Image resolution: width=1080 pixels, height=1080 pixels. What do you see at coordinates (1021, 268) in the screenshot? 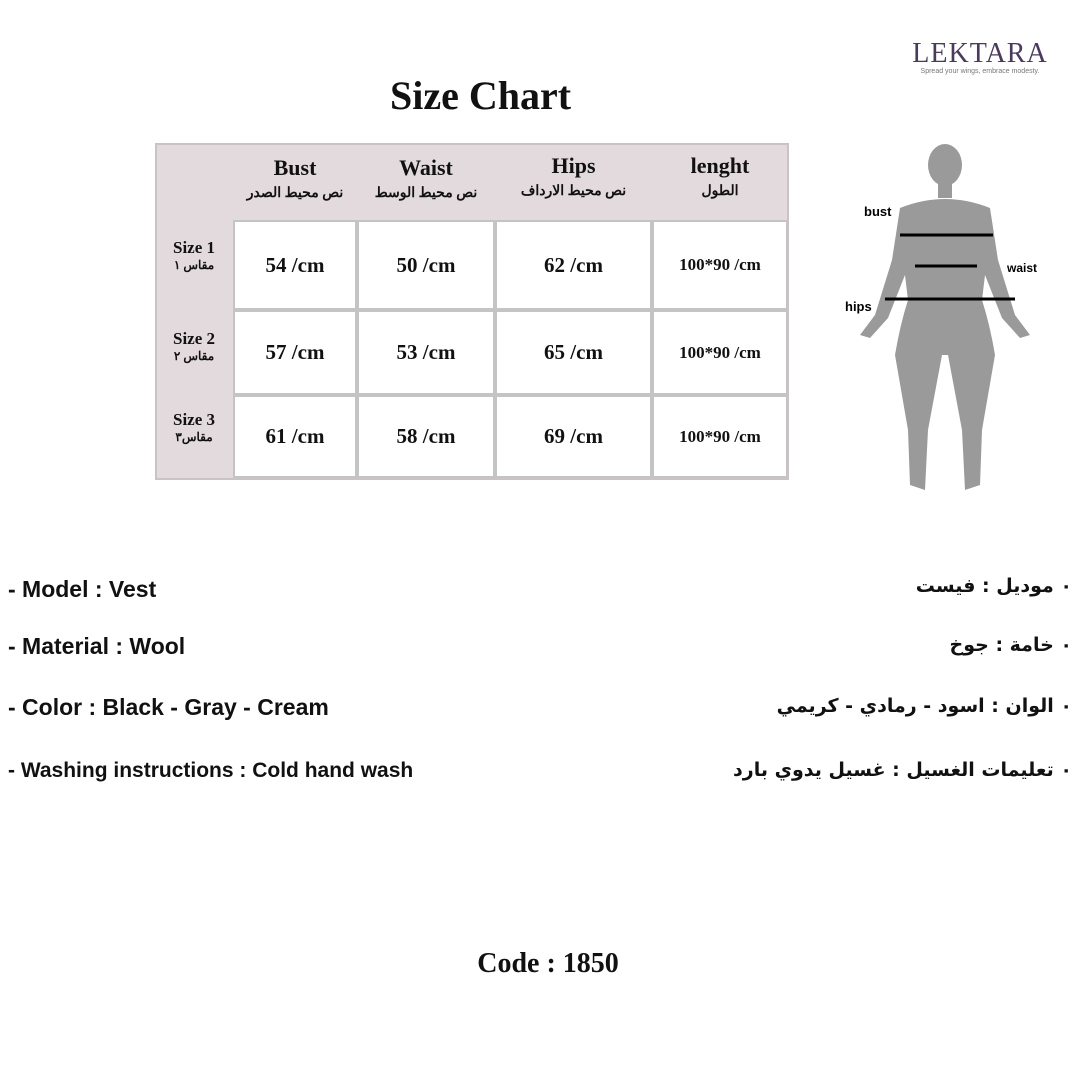
I see `waist-label: waist` at bounding box center [1021, 268].